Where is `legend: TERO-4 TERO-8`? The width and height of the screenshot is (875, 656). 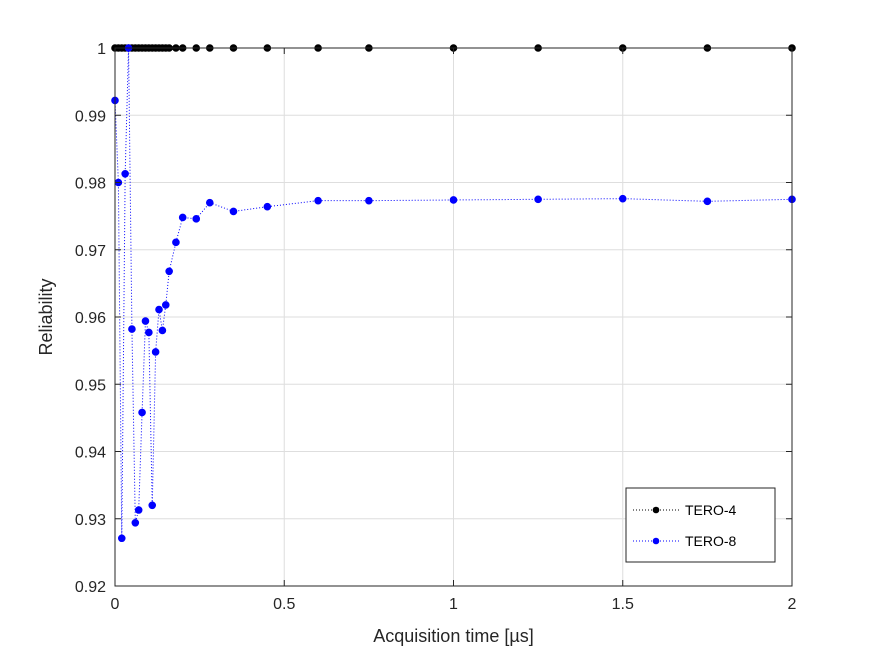
legend: TERO-4 TERO-8 is located at coordinates (700, 525).